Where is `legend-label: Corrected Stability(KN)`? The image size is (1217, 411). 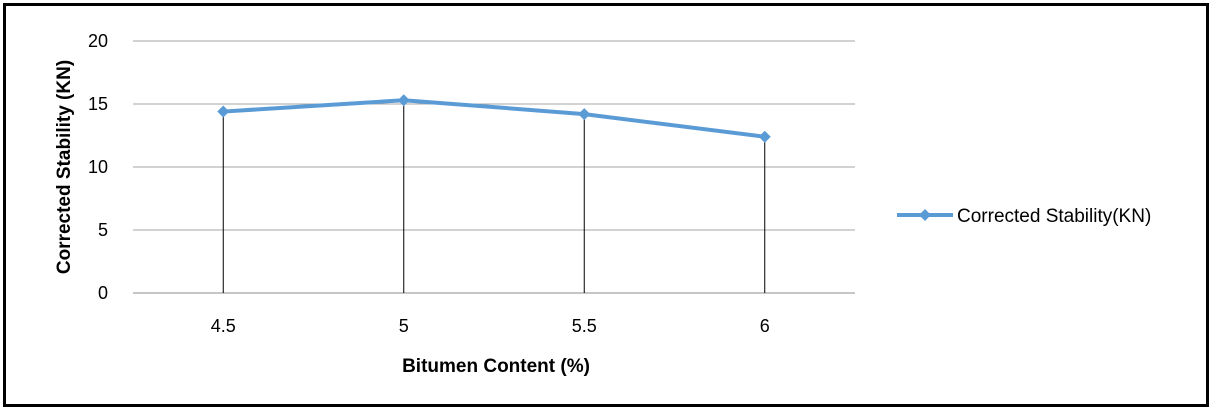 legend-label: Corrected Stability(KN) is located at coordinates (1054, 216).